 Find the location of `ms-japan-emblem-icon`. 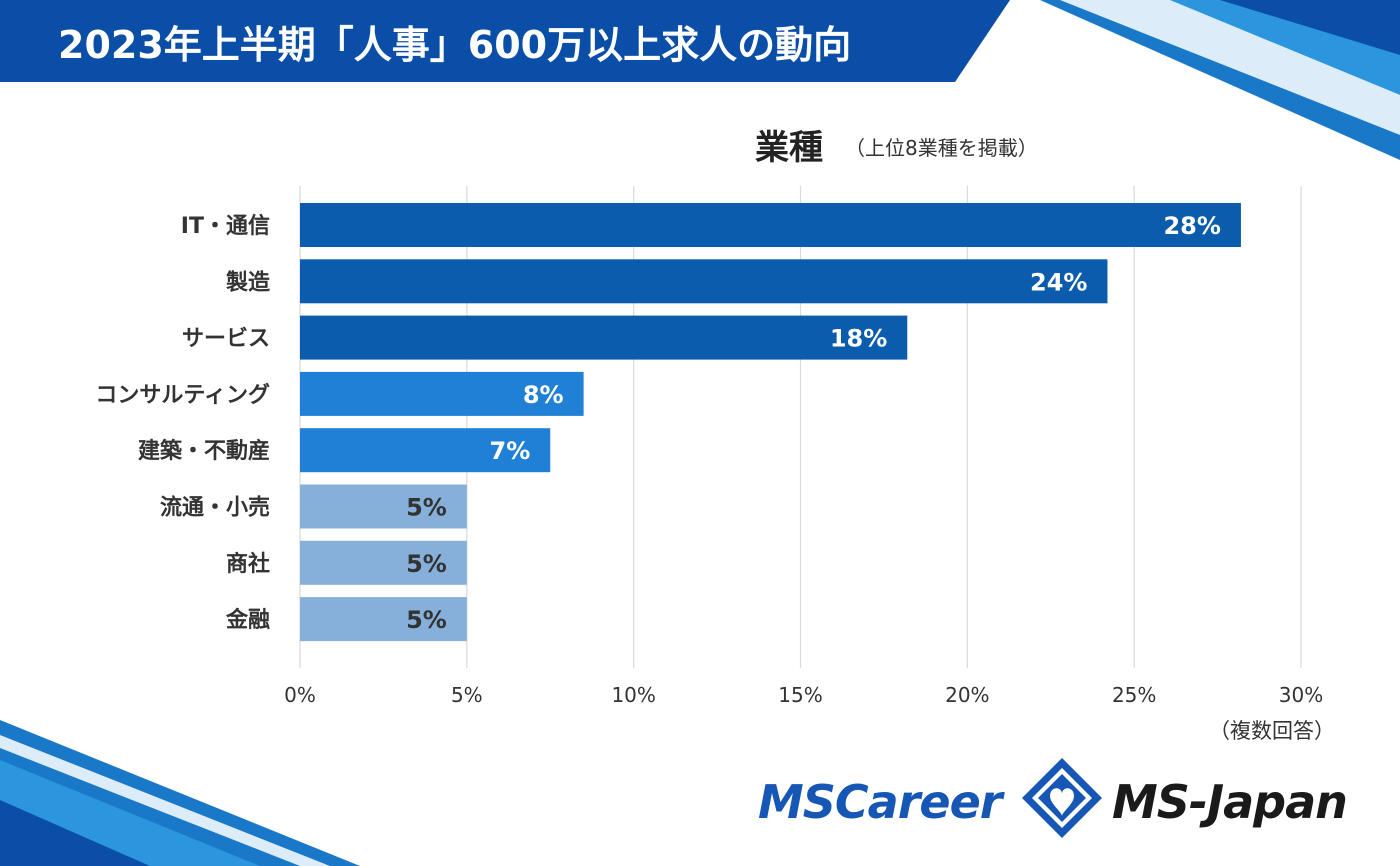

ms-japan-emblem-icon is located at coordinates (1062, 798).